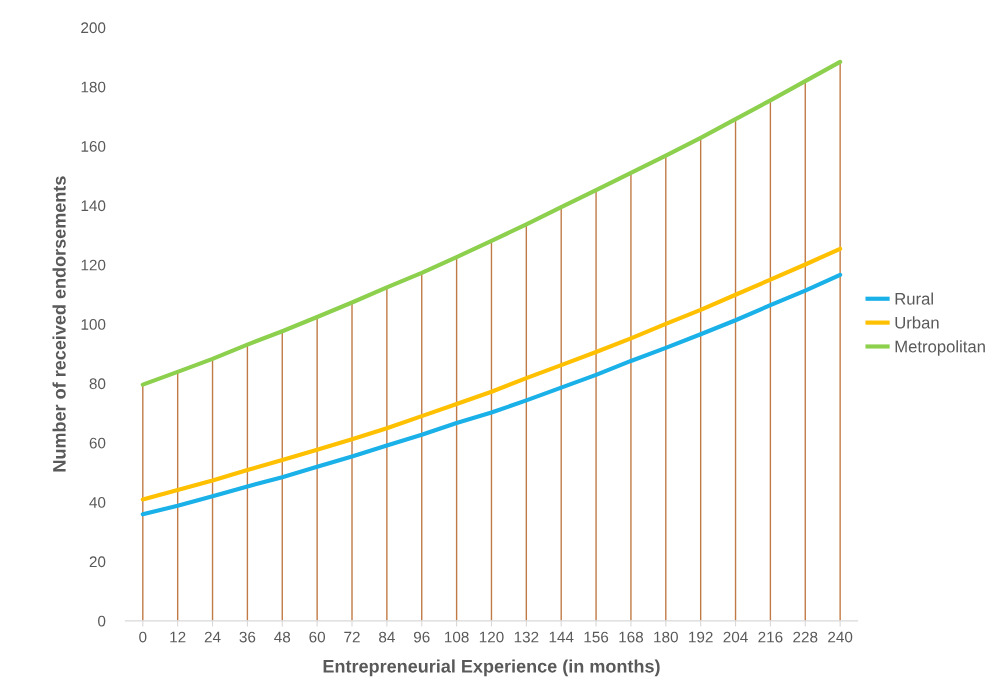 The image size is (1003, 686). Describe the element at coordinates (457, 637) in the screenshot. I see `x-tick-label: 108` at that location.